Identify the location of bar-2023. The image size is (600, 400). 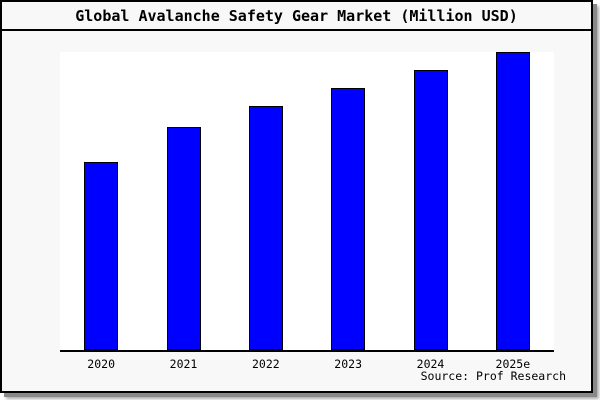
(348, 218).